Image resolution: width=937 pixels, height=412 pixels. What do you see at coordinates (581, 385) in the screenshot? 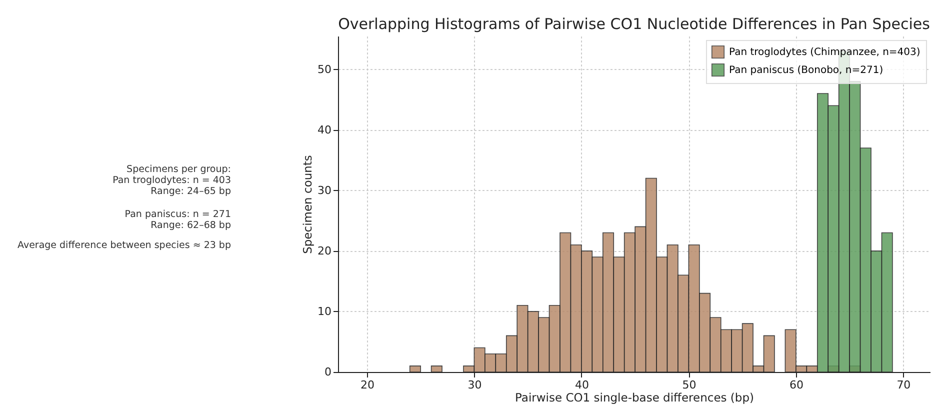
I see `x-tick-label: 40` at bounding box center [581, 385].